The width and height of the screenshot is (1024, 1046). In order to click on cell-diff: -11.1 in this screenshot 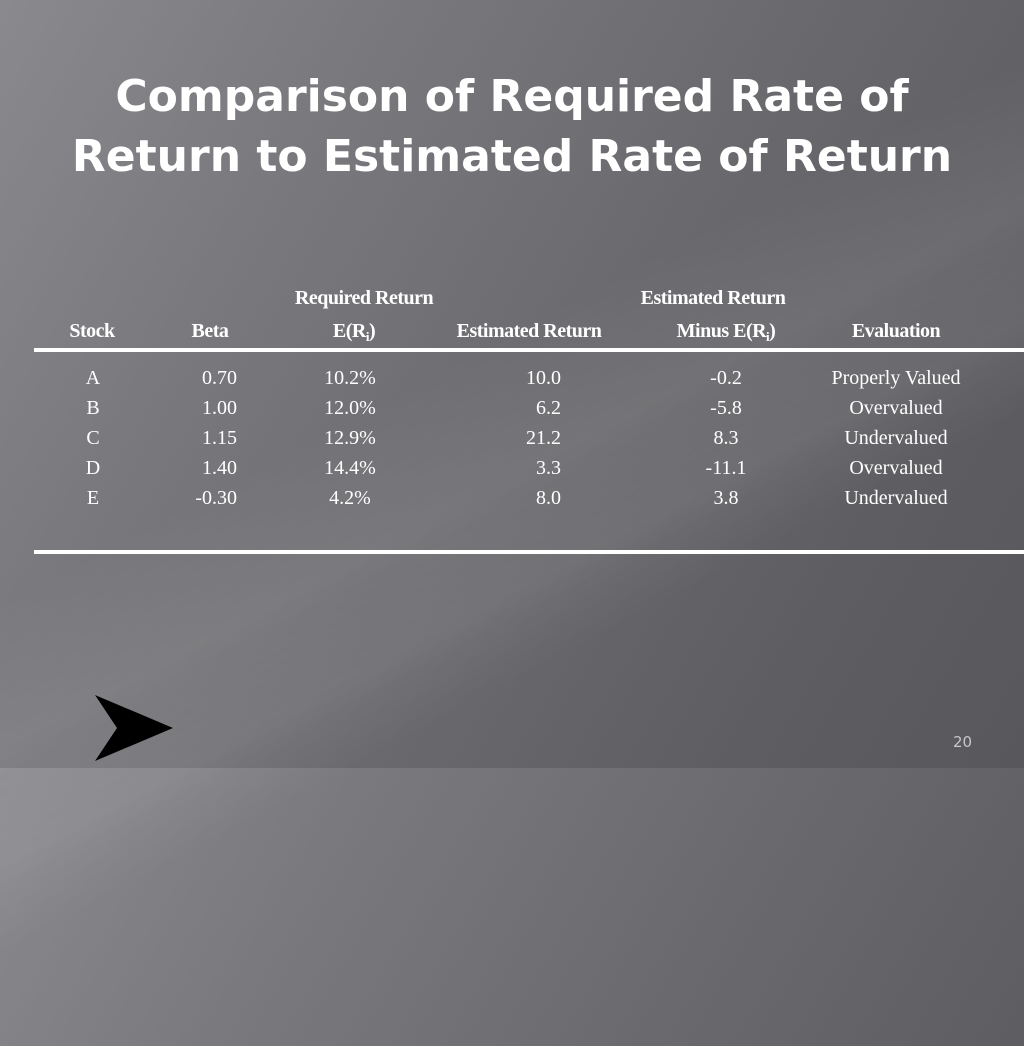, I will do `click(726, 468)`.